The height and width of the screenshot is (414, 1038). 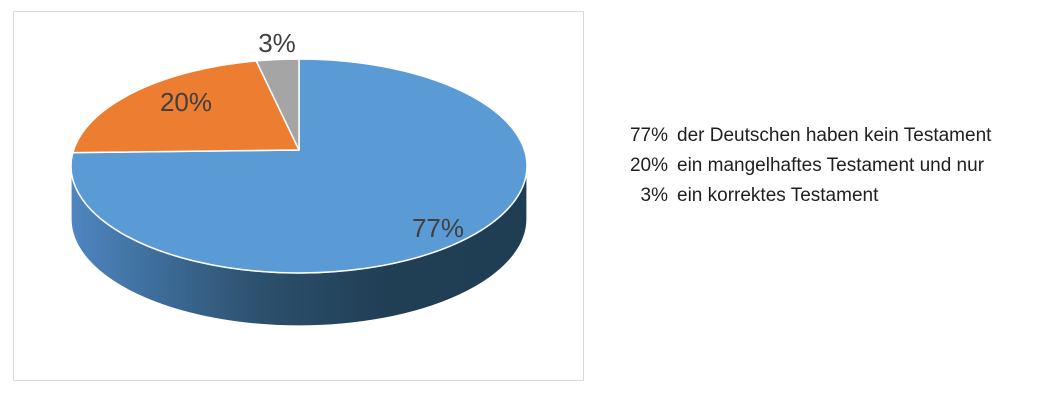 I want to click on annotation-line: 77% der Deutschen haben kein Testament, so click(x=807, y=136).